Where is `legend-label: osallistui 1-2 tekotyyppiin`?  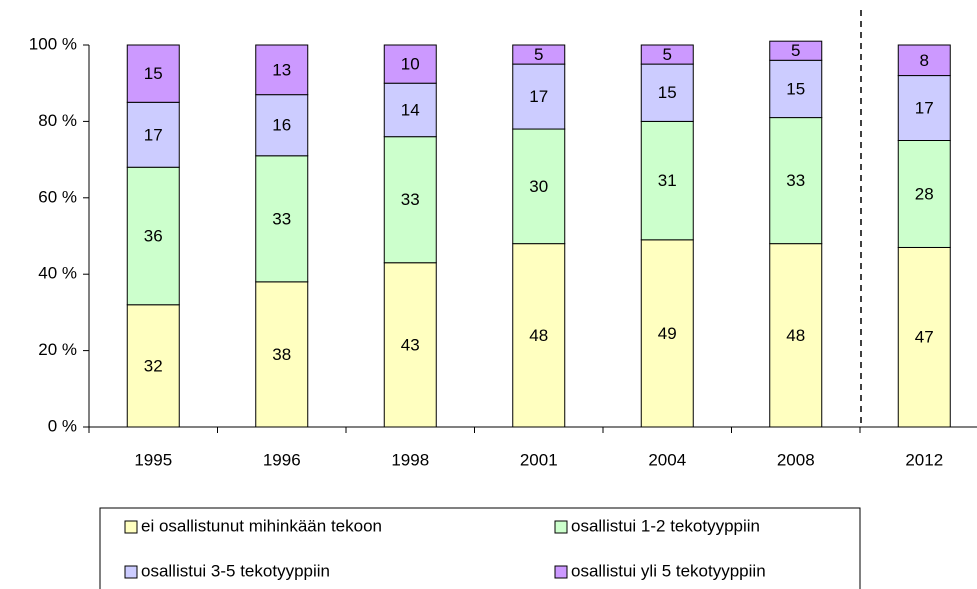
legend-label: osallistui 1-2 tekotyyppiin is located at coordinates (665, 525).